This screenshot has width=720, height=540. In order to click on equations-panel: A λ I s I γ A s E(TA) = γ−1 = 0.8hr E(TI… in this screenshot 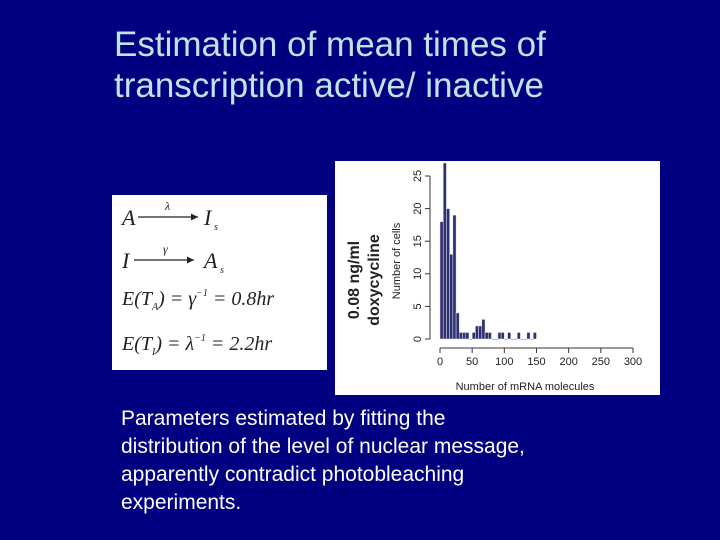, I will do `click(219, 282)`.